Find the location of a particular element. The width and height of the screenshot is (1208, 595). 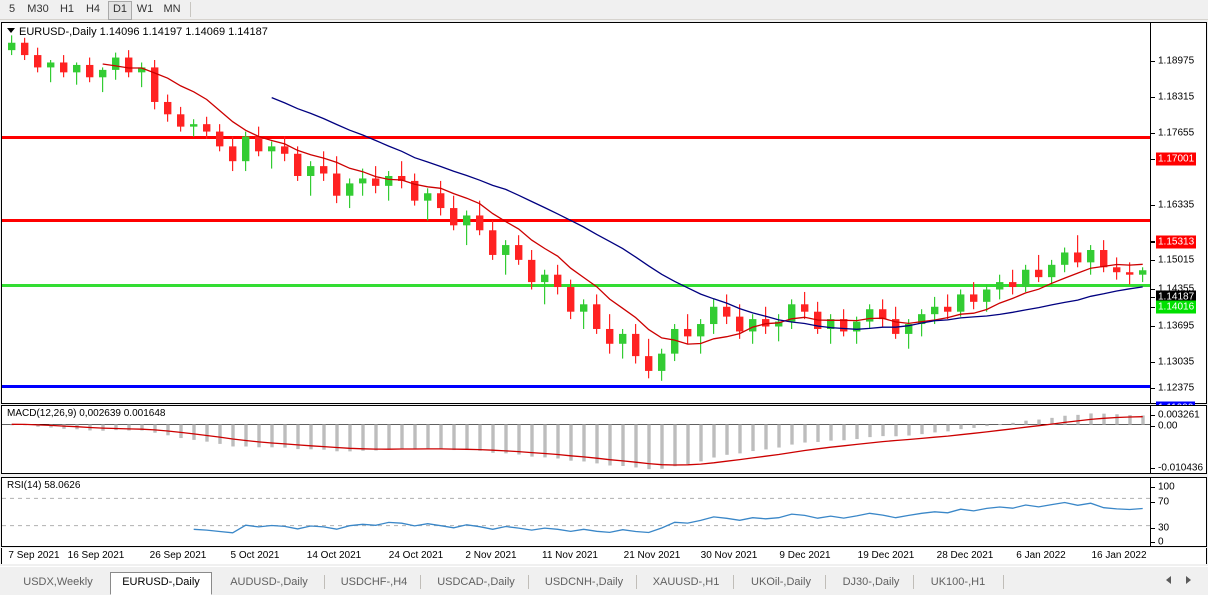

timeframe-h4: H4 is located at coordinates (93, 9).